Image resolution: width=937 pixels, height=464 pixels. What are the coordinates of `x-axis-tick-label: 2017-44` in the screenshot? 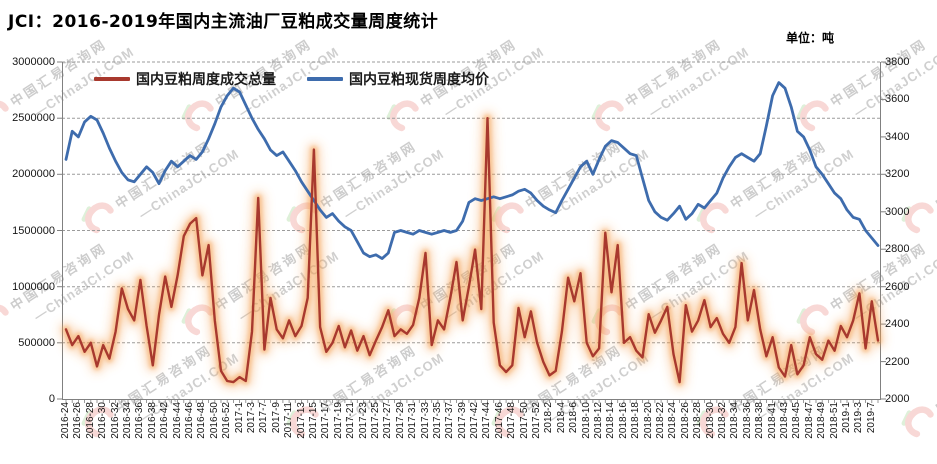 It's located at (486, 420).